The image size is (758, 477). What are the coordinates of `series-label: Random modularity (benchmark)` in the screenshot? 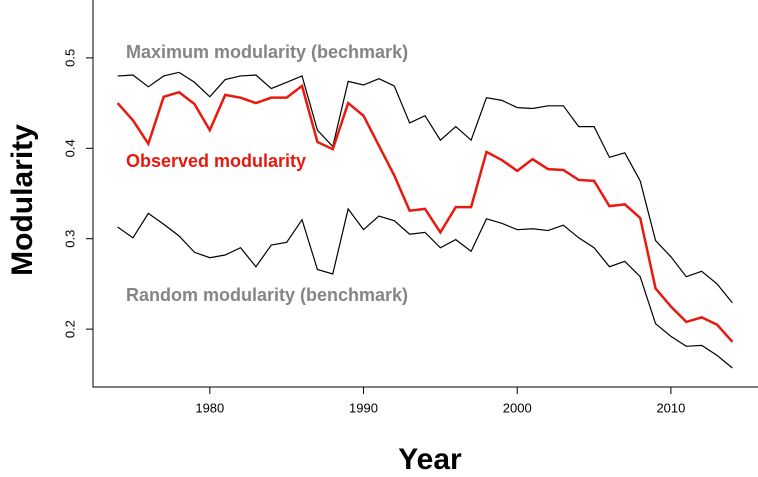 It's located at (267, 295).